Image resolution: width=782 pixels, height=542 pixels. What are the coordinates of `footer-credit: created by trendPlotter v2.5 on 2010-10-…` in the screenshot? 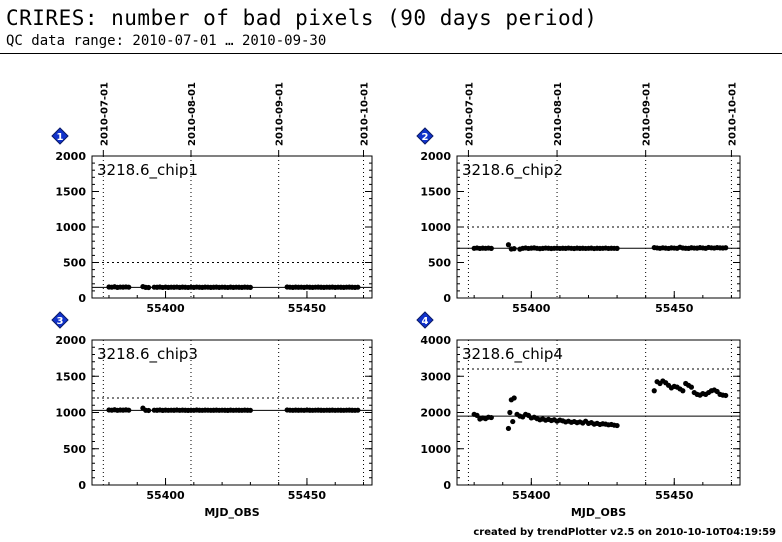 It's located at (624, 532).